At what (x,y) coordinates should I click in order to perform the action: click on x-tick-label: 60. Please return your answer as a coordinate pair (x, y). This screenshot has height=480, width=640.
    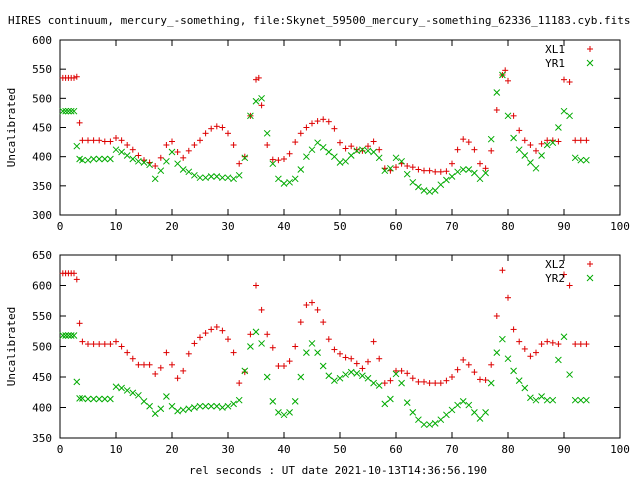
    Looking at the image, I should click on (395, 449).